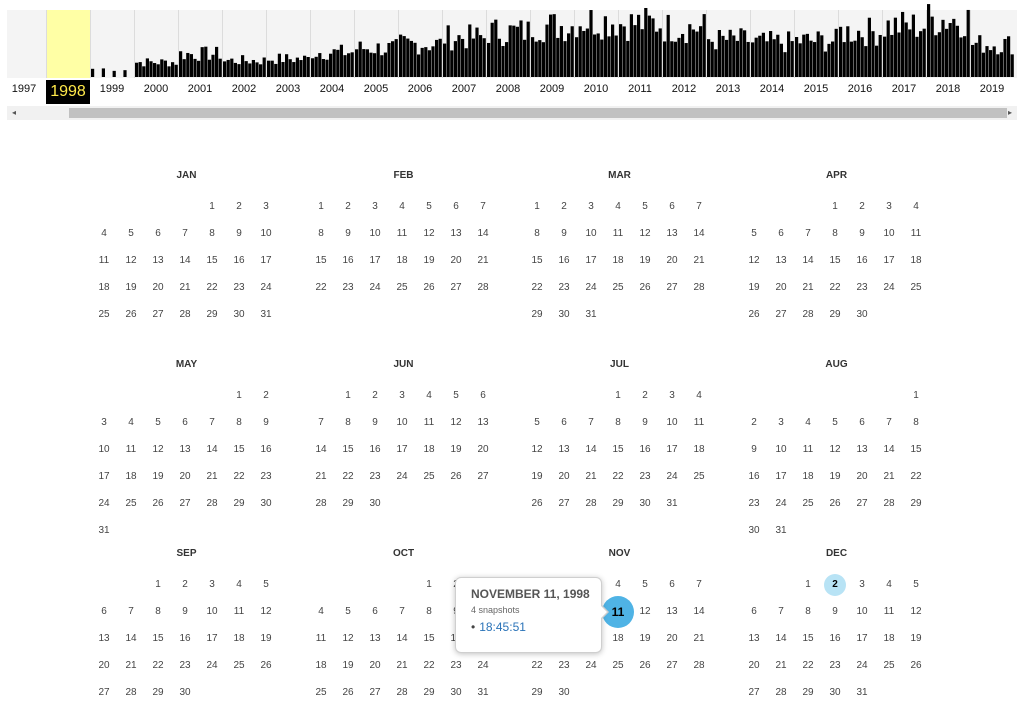  I want to click on year-label-2000: 2000, so click(156, 89).